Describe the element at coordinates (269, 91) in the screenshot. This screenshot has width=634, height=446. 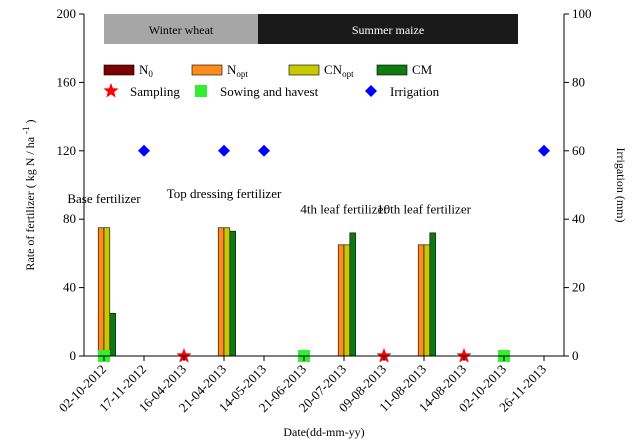
I see `legend-marker-label-1: Sowing and havest` at that location.